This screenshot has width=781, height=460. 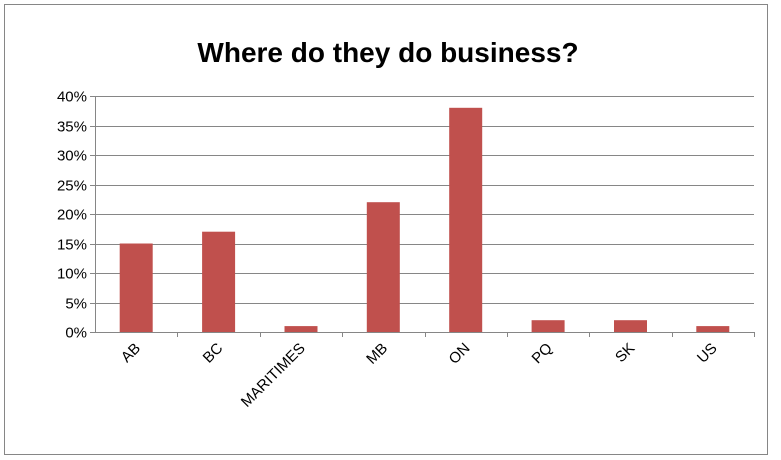 What do you see at coordinates (460, 354) in the screenshot?
I see `x-tick-label: ON` at bounding box center [460, 354].